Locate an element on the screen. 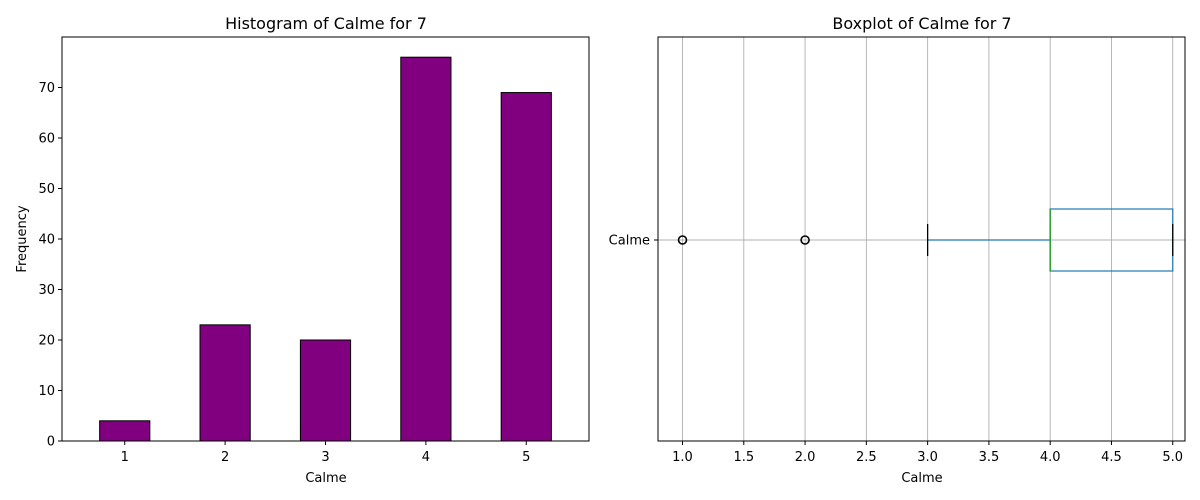 The image size is (1200, 500). histogram-y-tick-label: 10 is located at coordinates (46, 391).